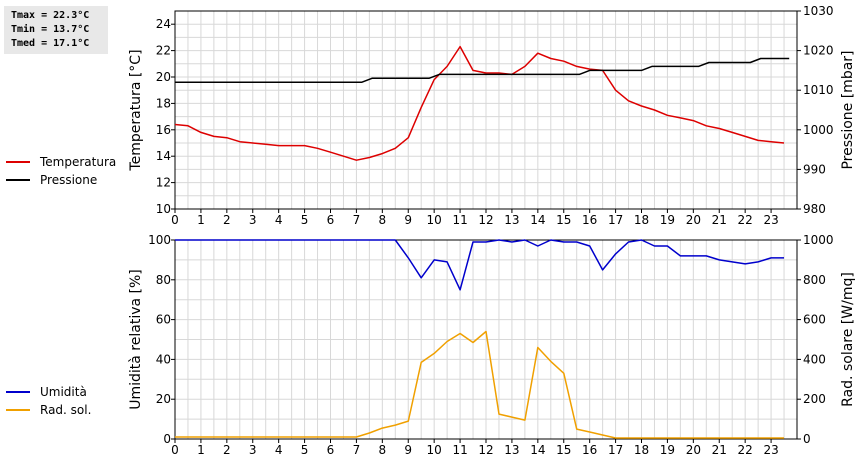  Describe the element at coordinates (814, 320) in the screenshot. I see `y-right-tick-label: 600` at that location.